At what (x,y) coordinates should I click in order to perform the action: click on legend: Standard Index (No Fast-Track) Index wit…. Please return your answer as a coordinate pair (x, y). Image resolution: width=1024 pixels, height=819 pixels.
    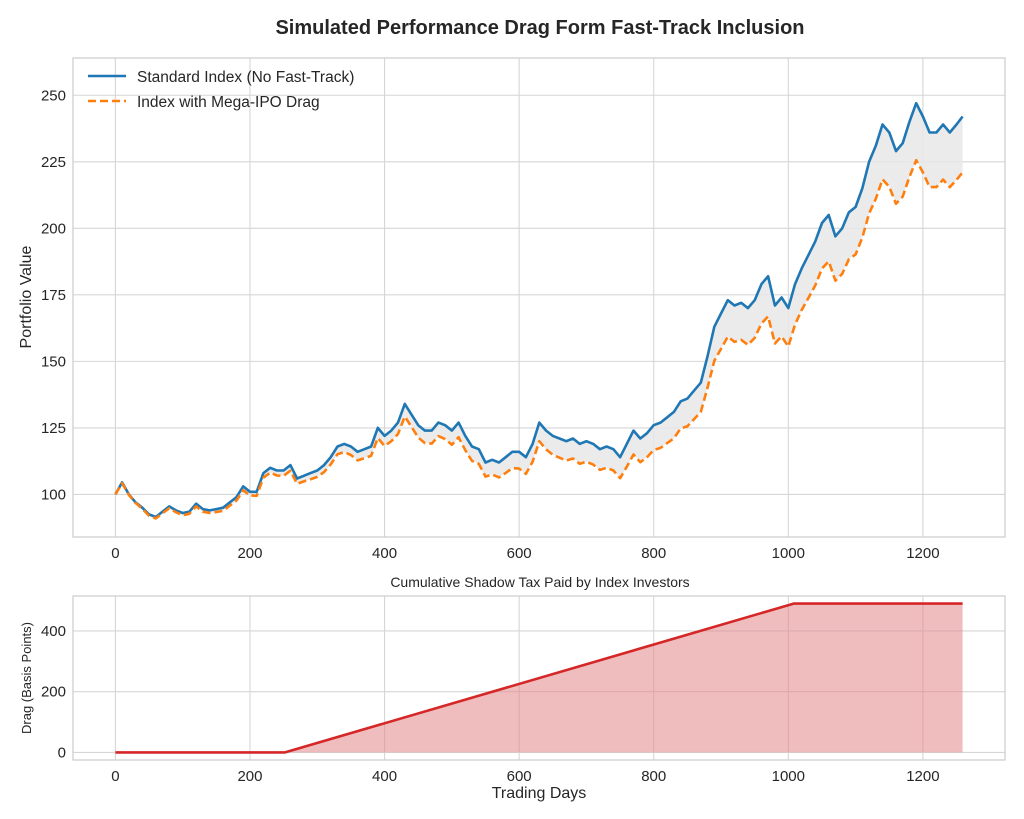
    Looking at the image, I should click on (221, 90).